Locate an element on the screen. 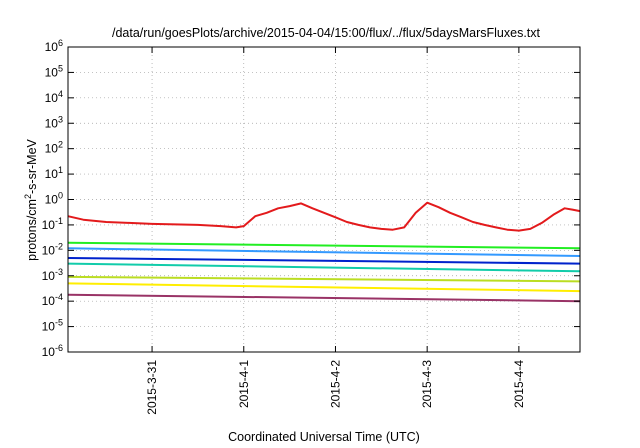  y-tick-label: 10⁶ is located at coordinates (54, 46).